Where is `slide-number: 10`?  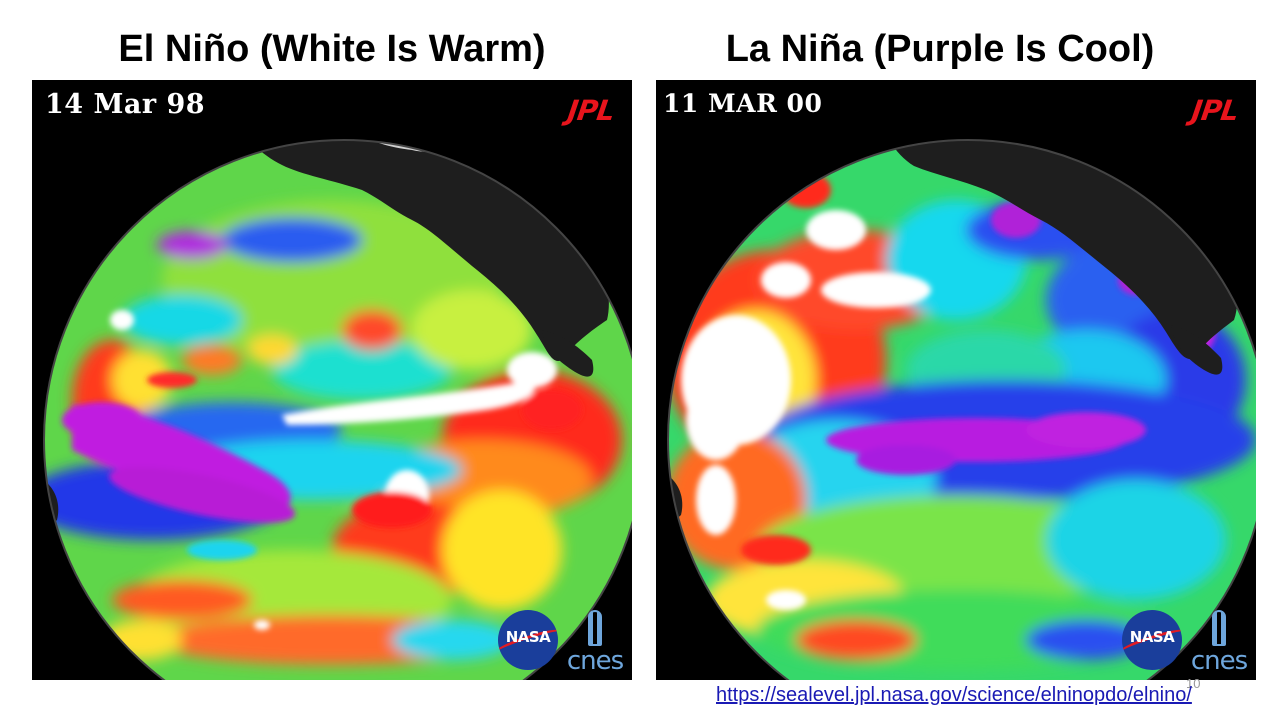 slide-number: 10 is located at coordinates (1193, 683).